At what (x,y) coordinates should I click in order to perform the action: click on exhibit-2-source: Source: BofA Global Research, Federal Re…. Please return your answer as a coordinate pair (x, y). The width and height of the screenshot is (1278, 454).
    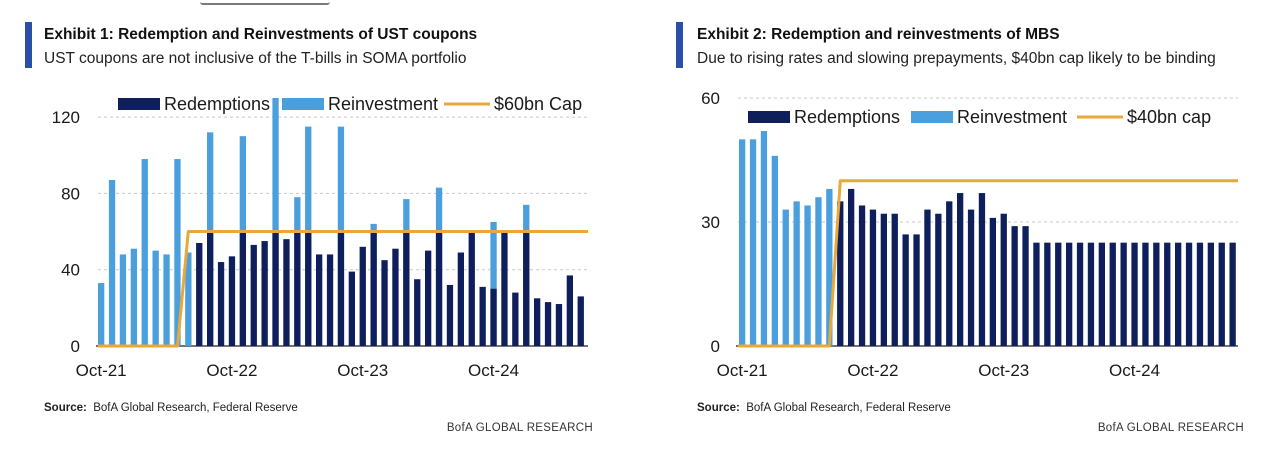
    Looking at the image, I should click on (824, 408).